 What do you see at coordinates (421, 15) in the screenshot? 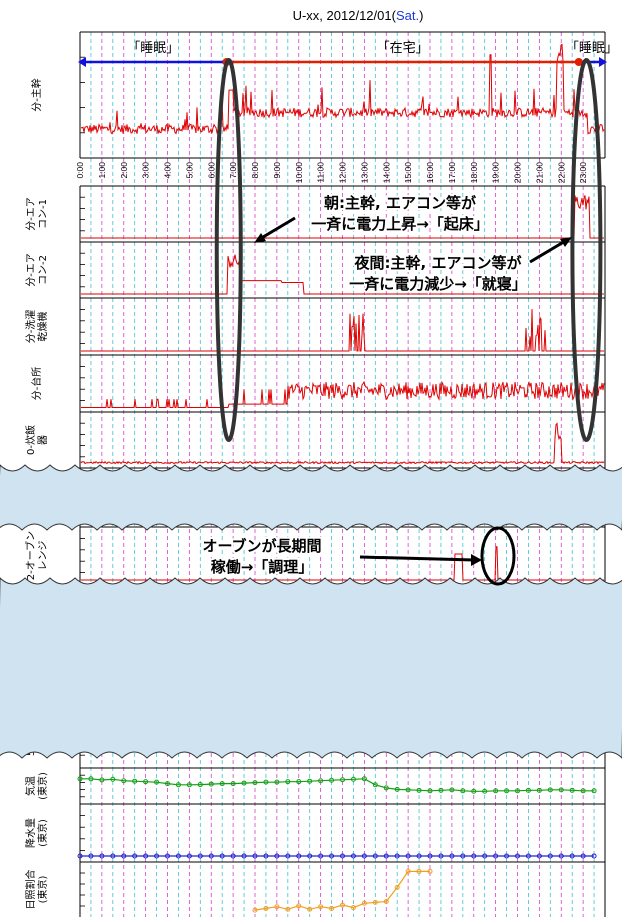
I see `chart-title-suffix: )` at bounding box center [421, 15].